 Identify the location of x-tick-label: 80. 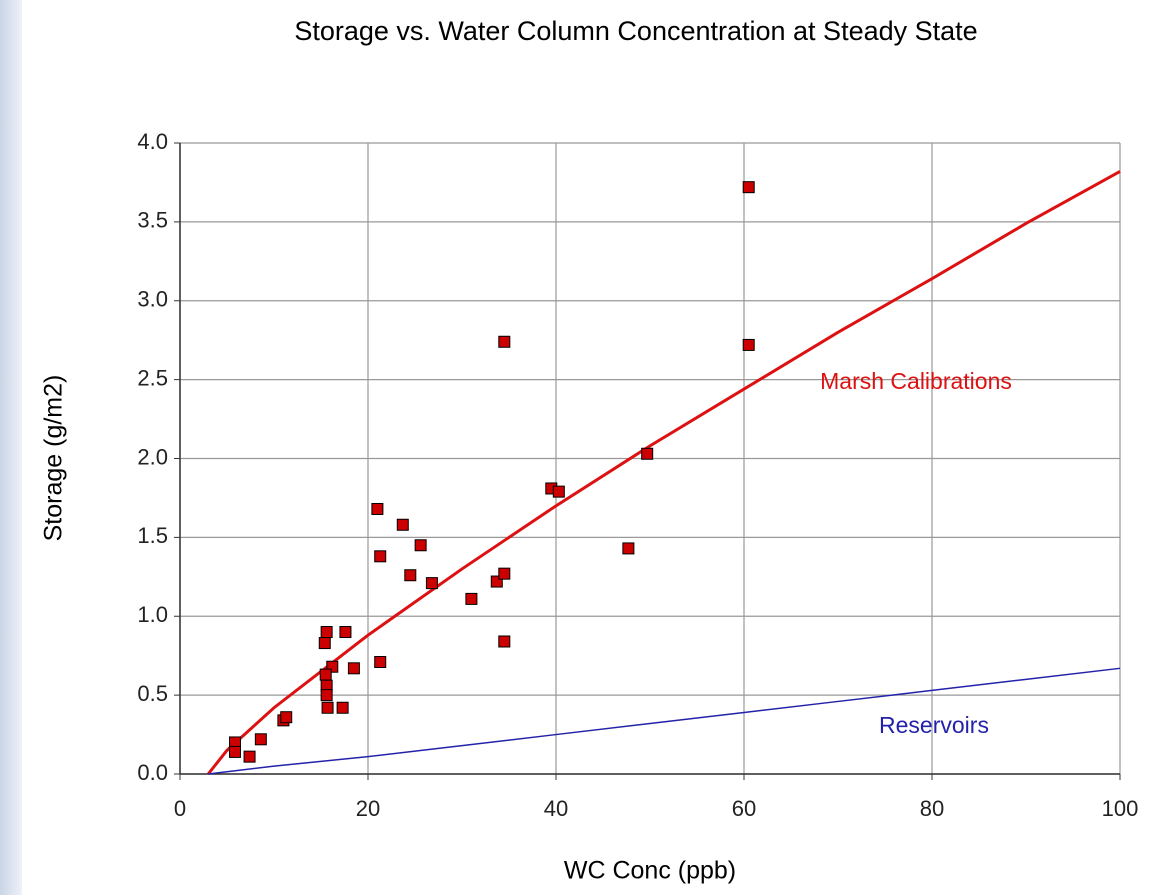
(932, 808).